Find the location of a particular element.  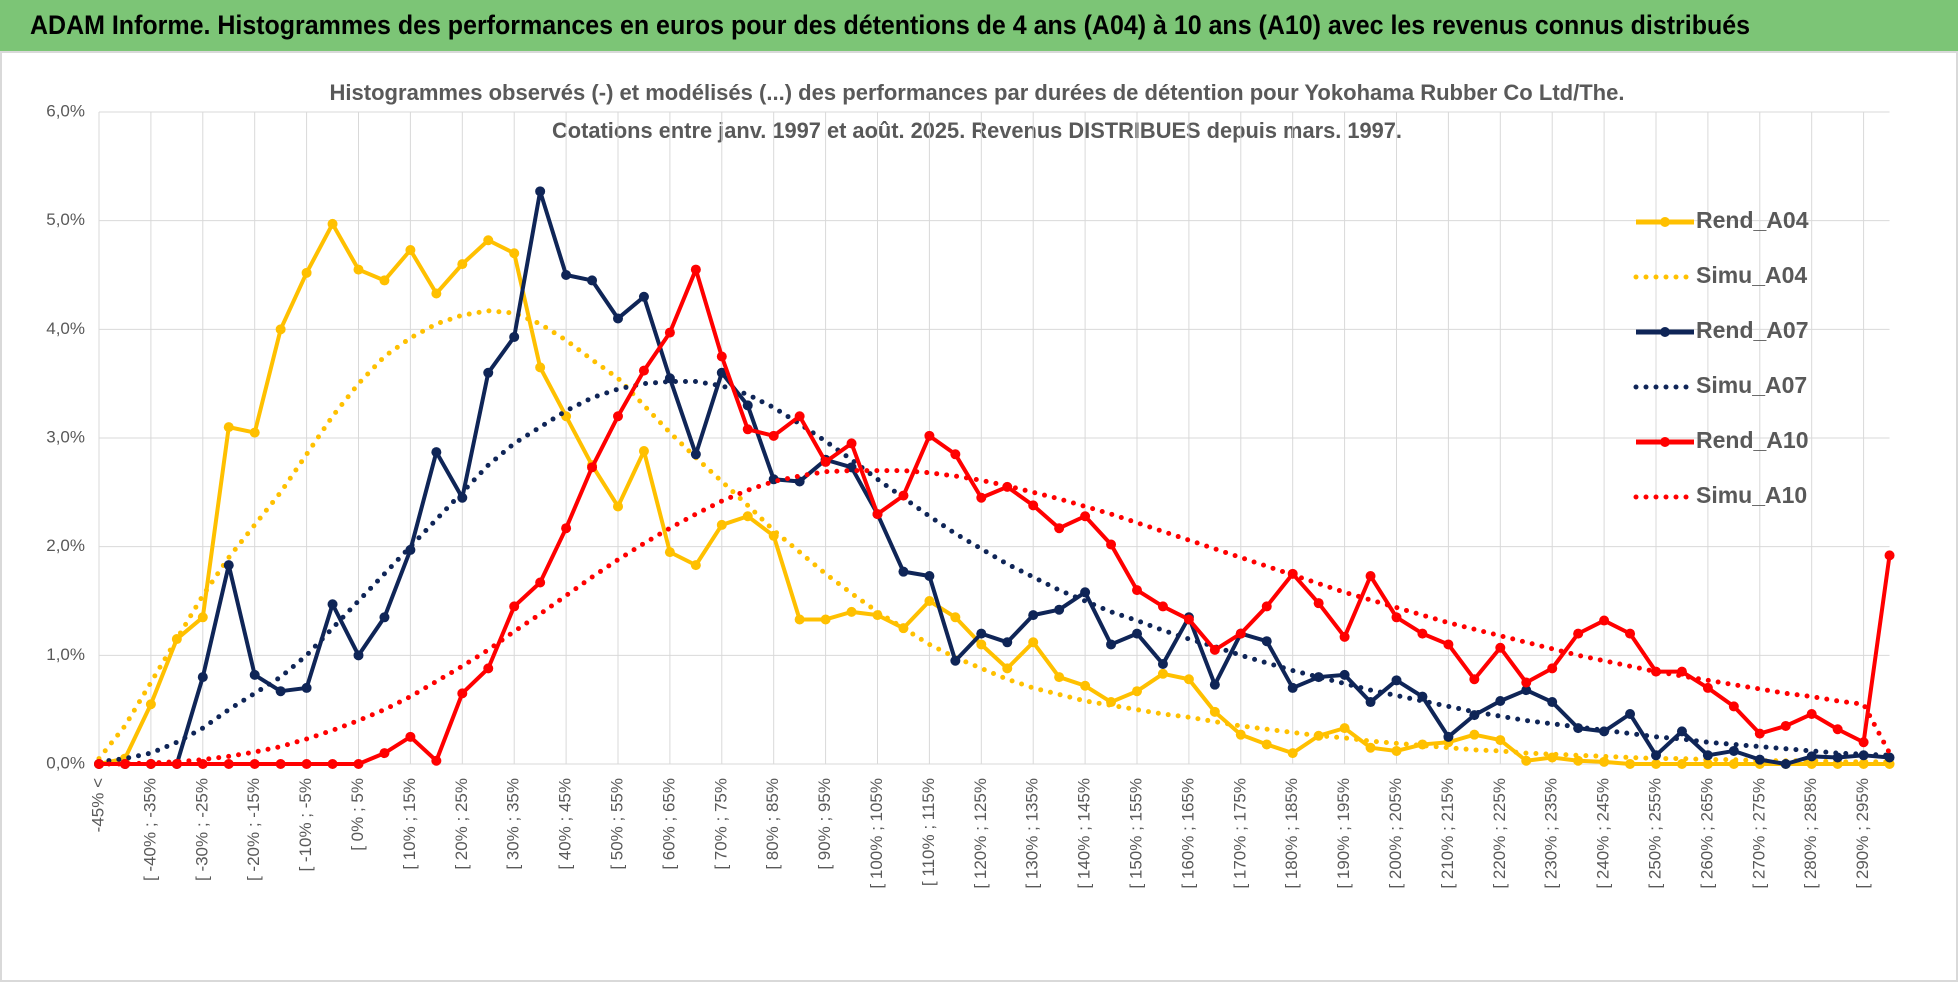

y-tick-label: 1,0% is located at coordinates (65, 654).